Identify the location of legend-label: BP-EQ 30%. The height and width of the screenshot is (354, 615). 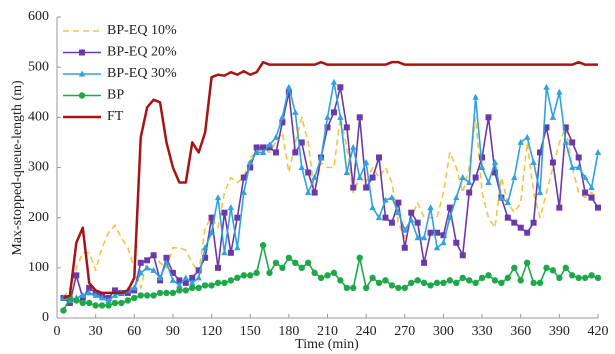
(142, 73).